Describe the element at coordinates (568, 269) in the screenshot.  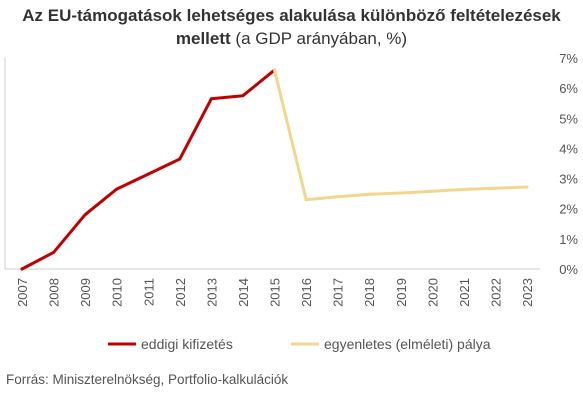
I see `y-tick-label: 0%` at that location.